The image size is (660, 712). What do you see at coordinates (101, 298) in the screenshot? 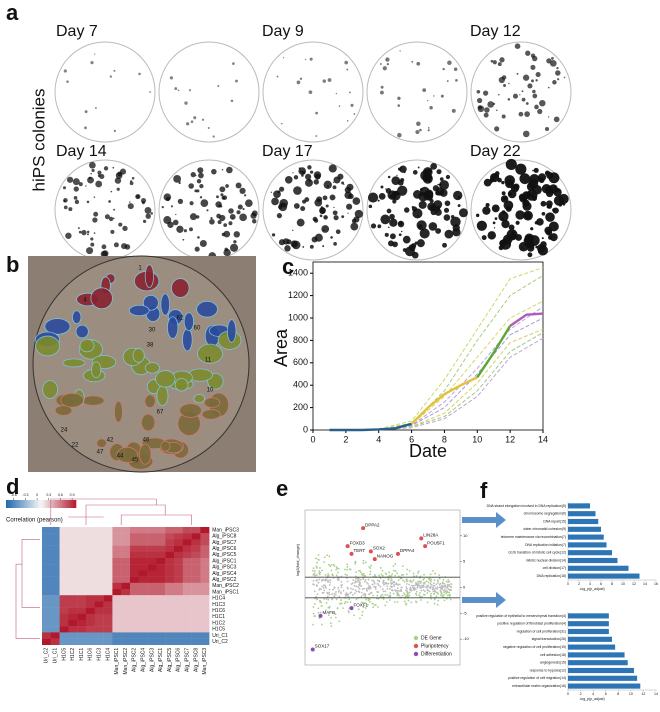
I see `colony-segment` at bounding box center [101, 298].